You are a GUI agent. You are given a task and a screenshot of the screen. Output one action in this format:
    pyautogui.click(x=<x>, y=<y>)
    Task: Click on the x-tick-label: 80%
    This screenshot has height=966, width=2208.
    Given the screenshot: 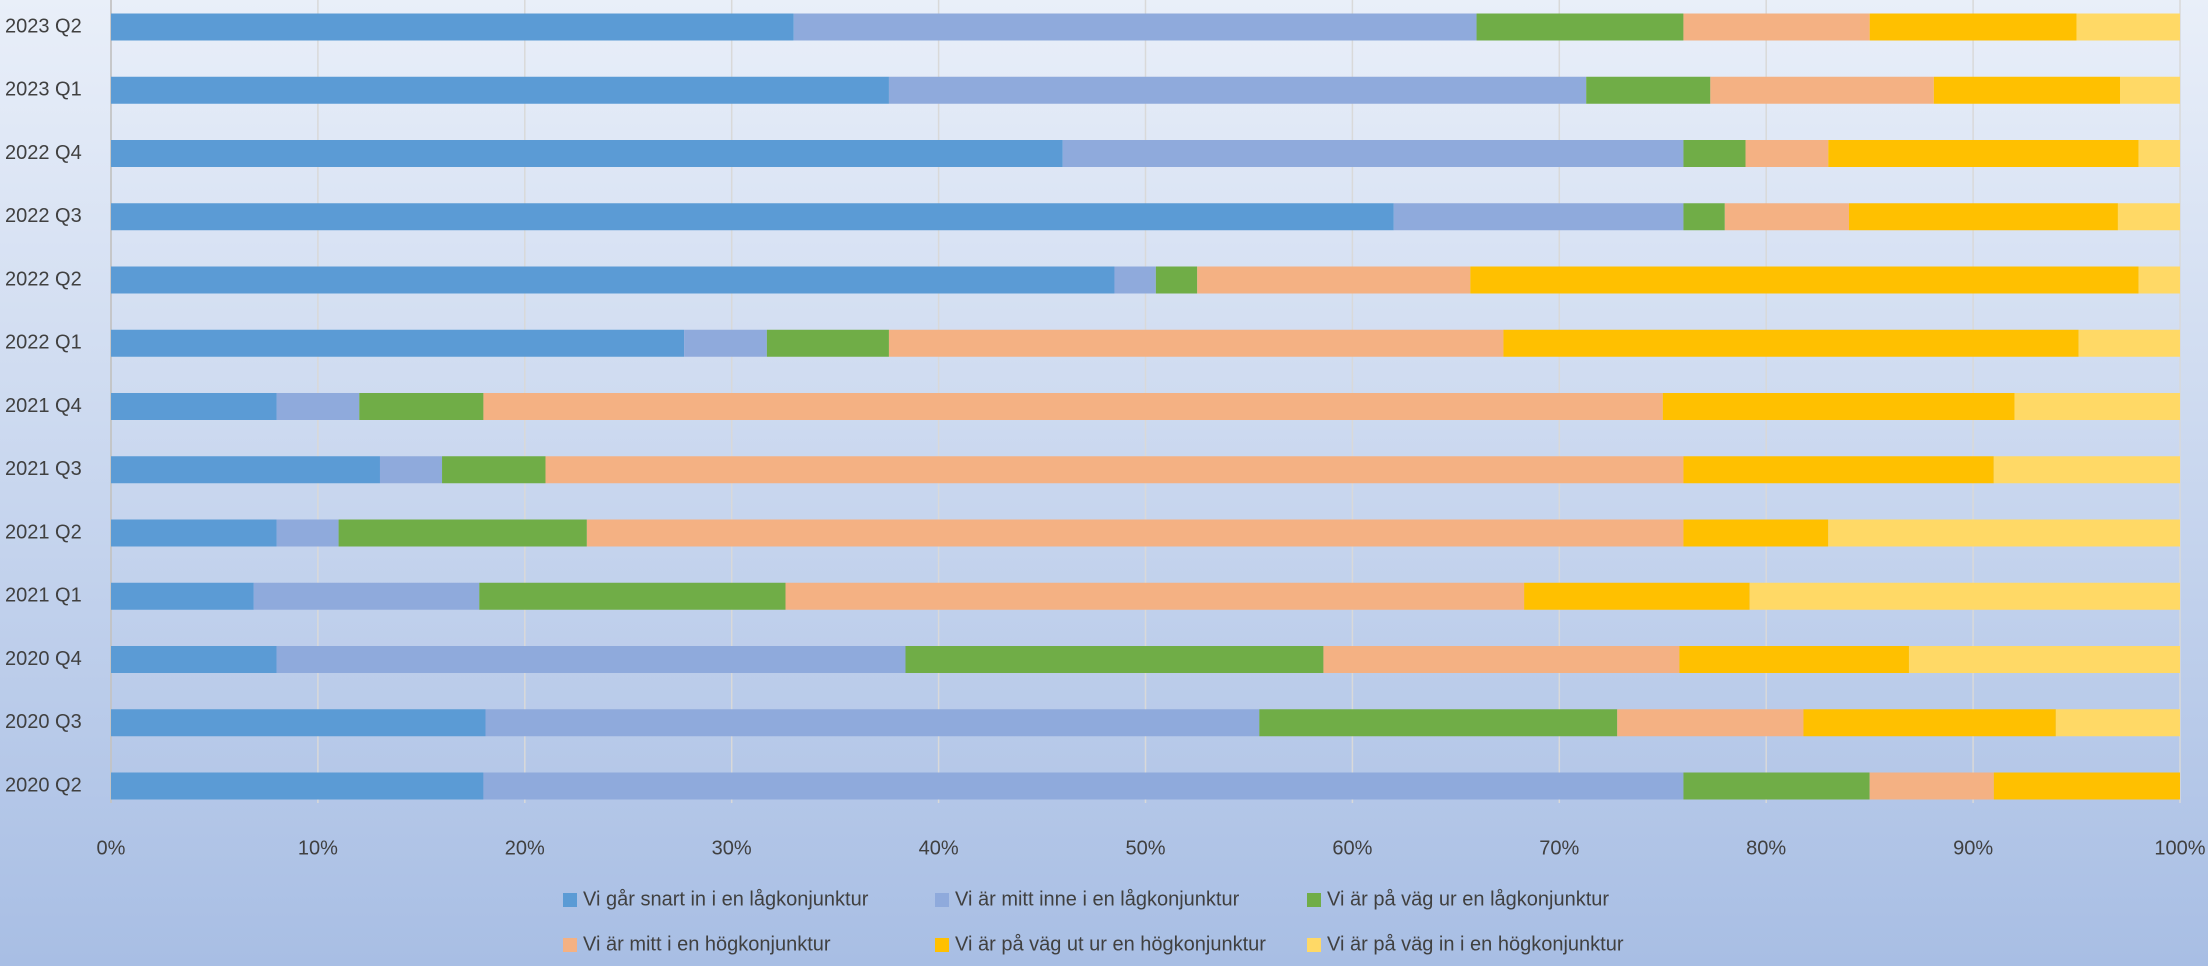 What is the action you would take?
    pyautogui.click(x=1766, y=848)
    